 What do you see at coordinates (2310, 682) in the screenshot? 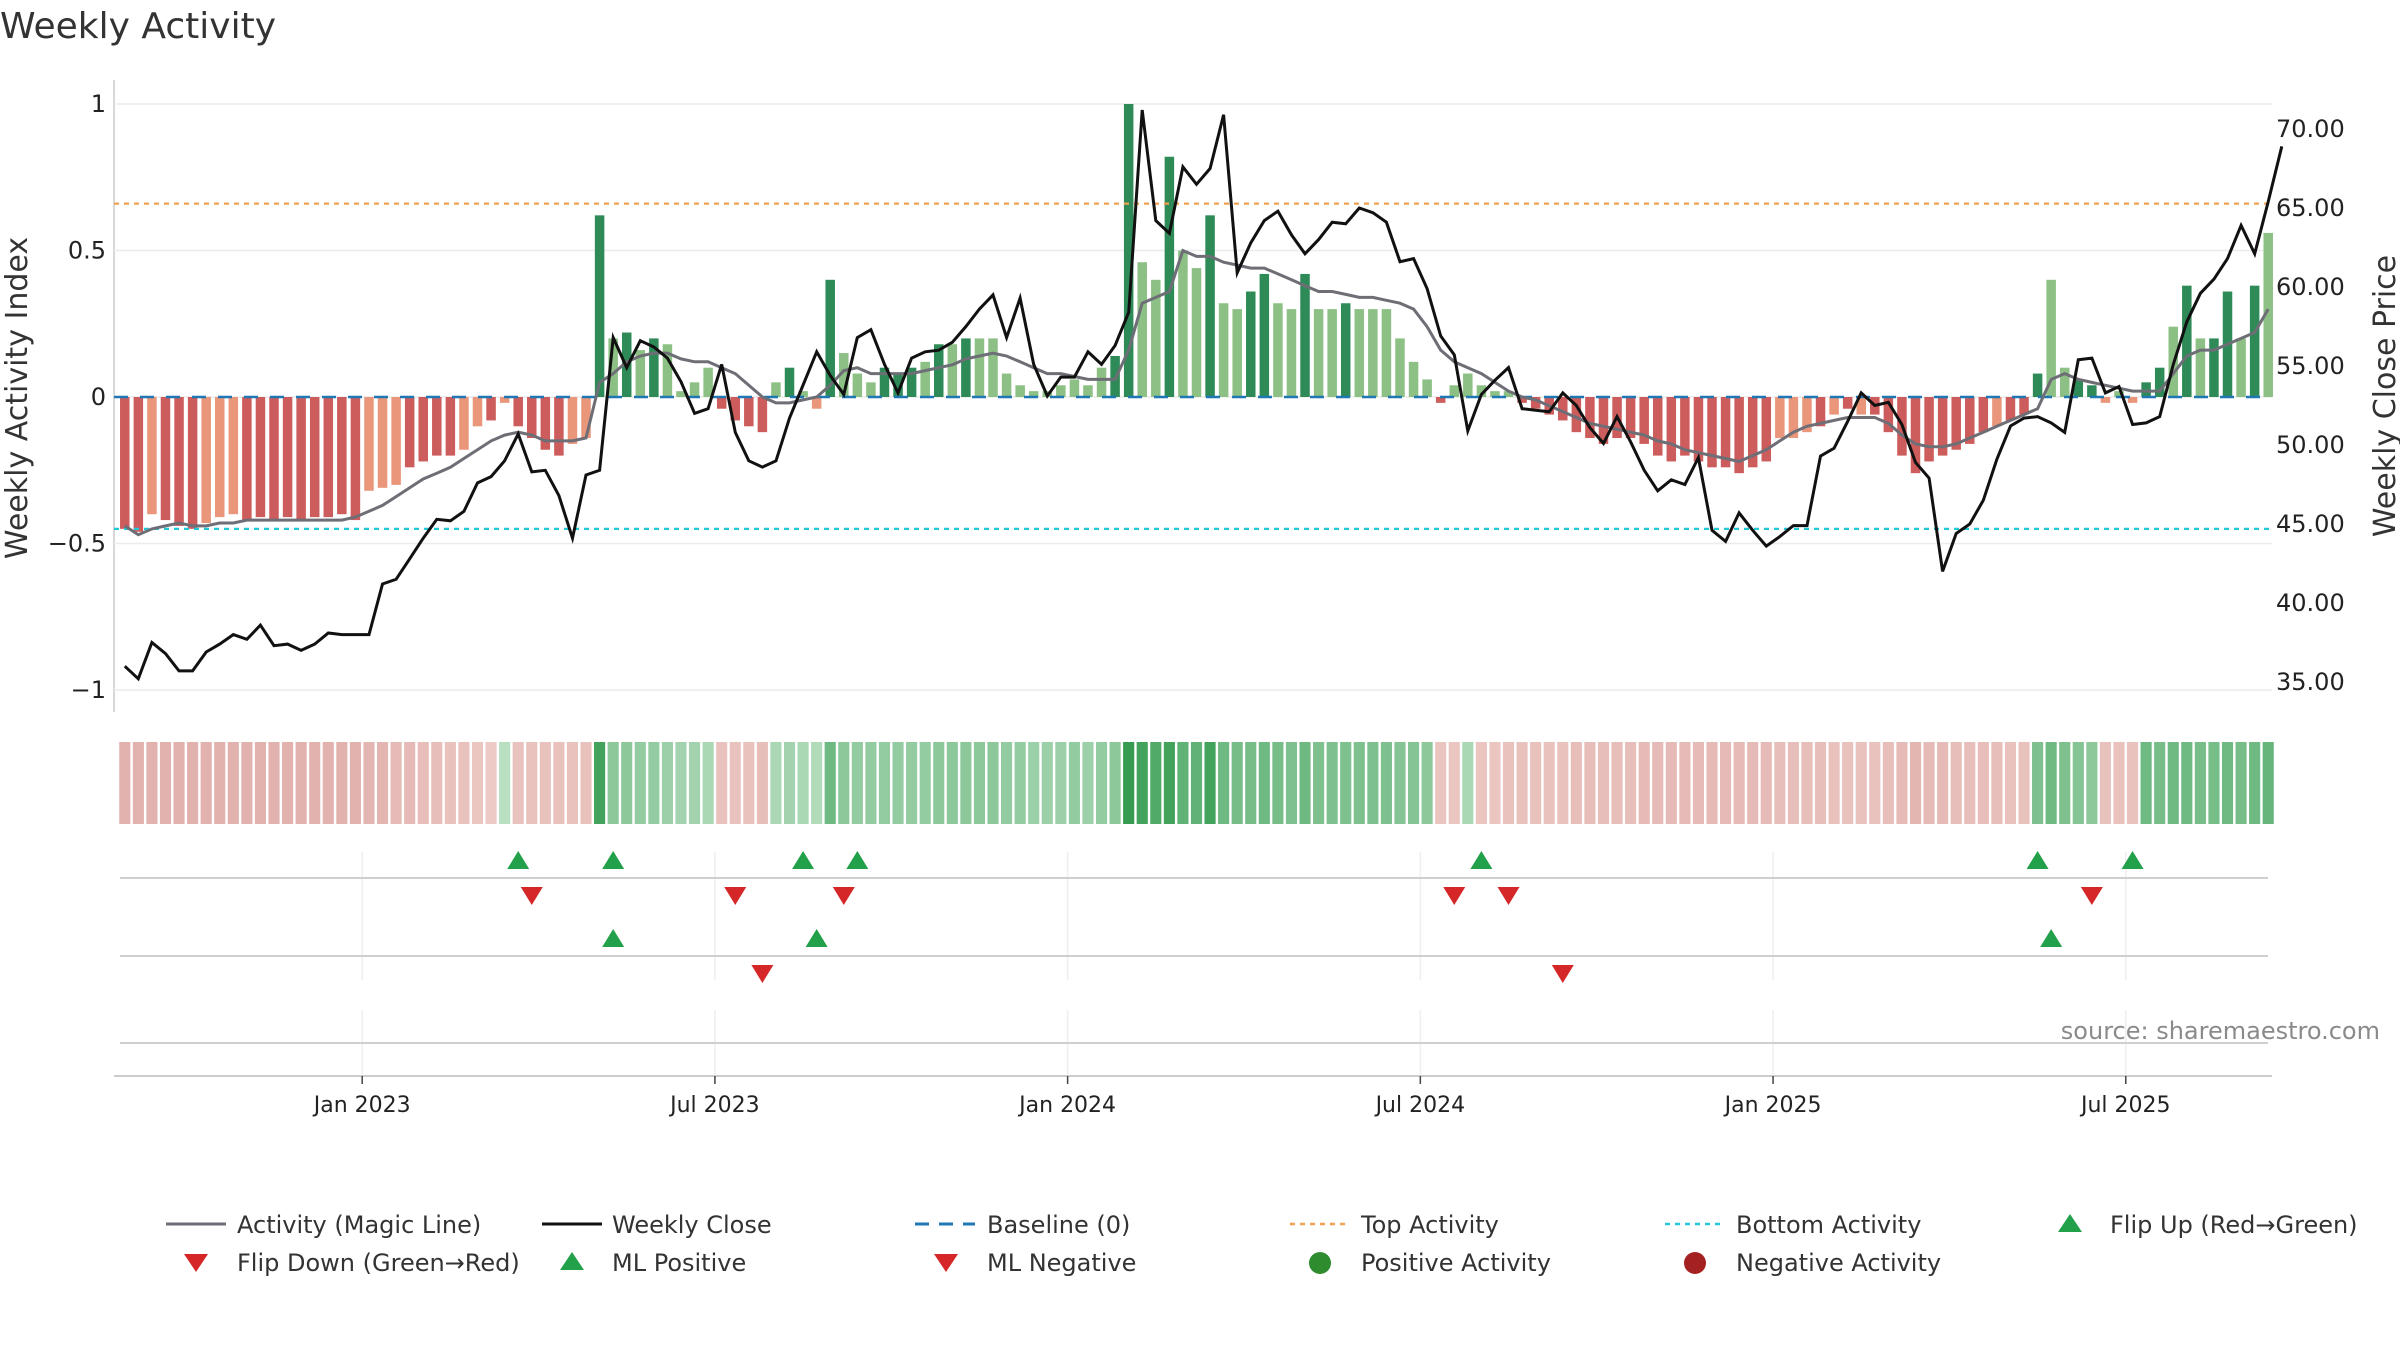
I see `right-tick-label: 35.00` at bounding box center [2310, 682].